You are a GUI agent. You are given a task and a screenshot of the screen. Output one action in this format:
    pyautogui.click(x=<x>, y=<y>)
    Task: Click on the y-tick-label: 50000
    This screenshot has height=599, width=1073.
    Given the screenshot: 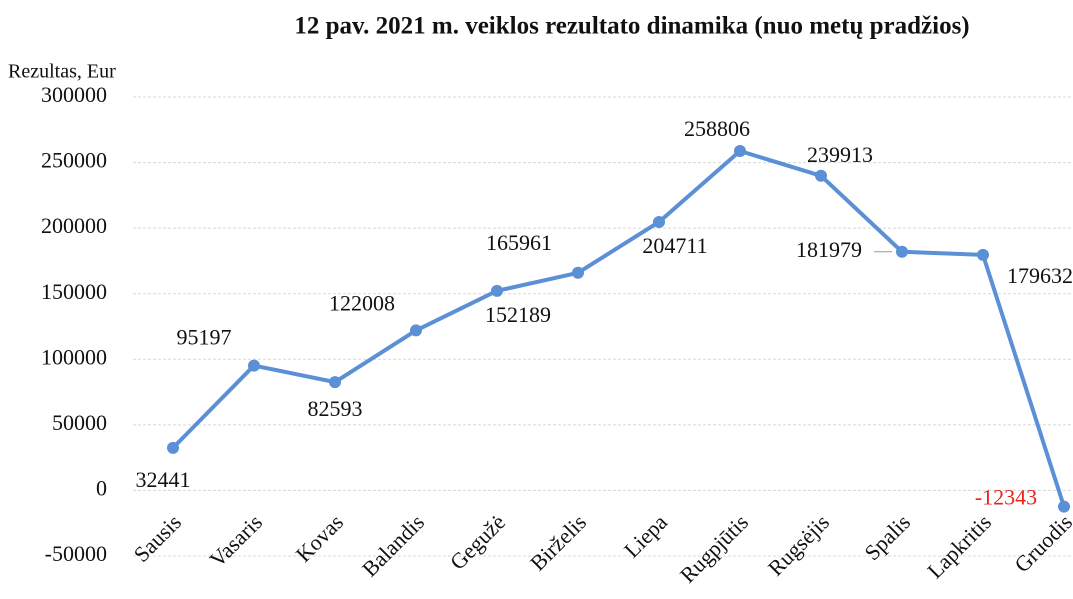 What is the action you would take?
    pyautogui.click(x=79, y=422)
    